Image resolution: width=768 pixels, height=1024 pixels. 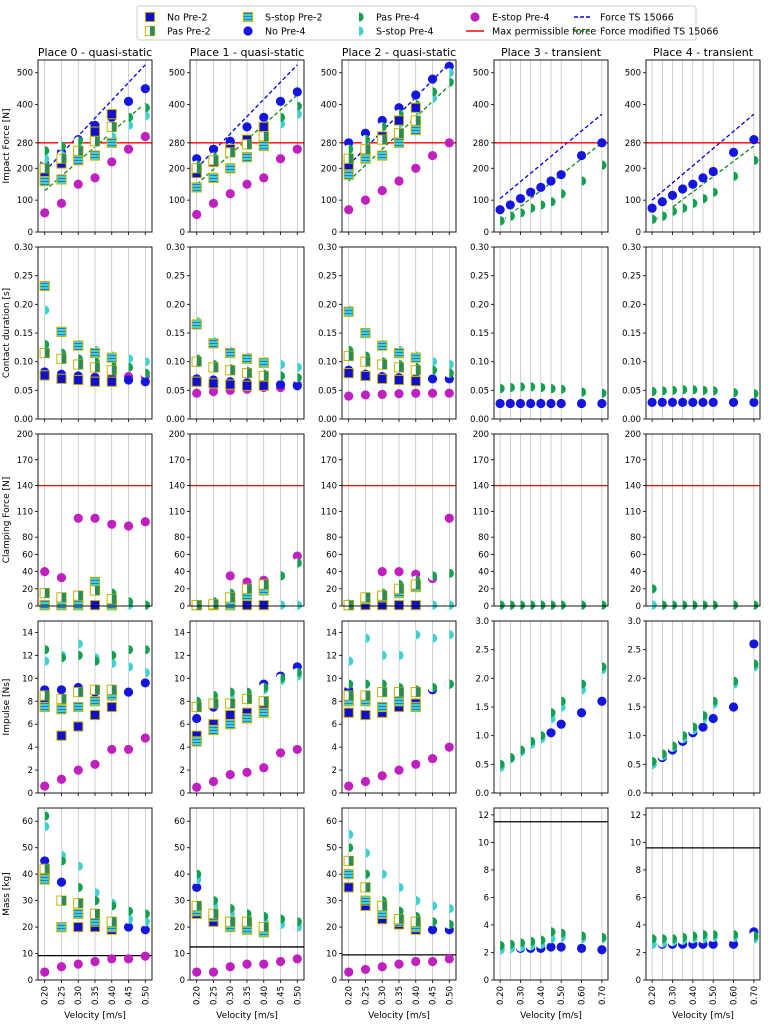 I want to click on y-tick-label: 100, so click(x=329, y=201).